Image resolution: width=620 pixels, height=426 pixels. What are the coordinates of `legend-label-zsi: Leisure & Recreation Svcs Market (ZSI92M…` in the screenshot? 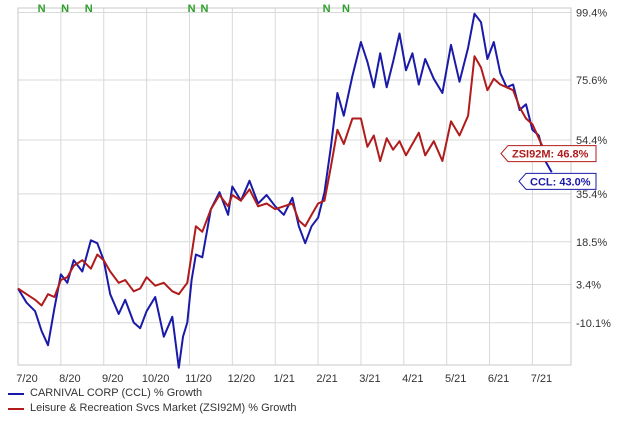 It's located at (163, 408).